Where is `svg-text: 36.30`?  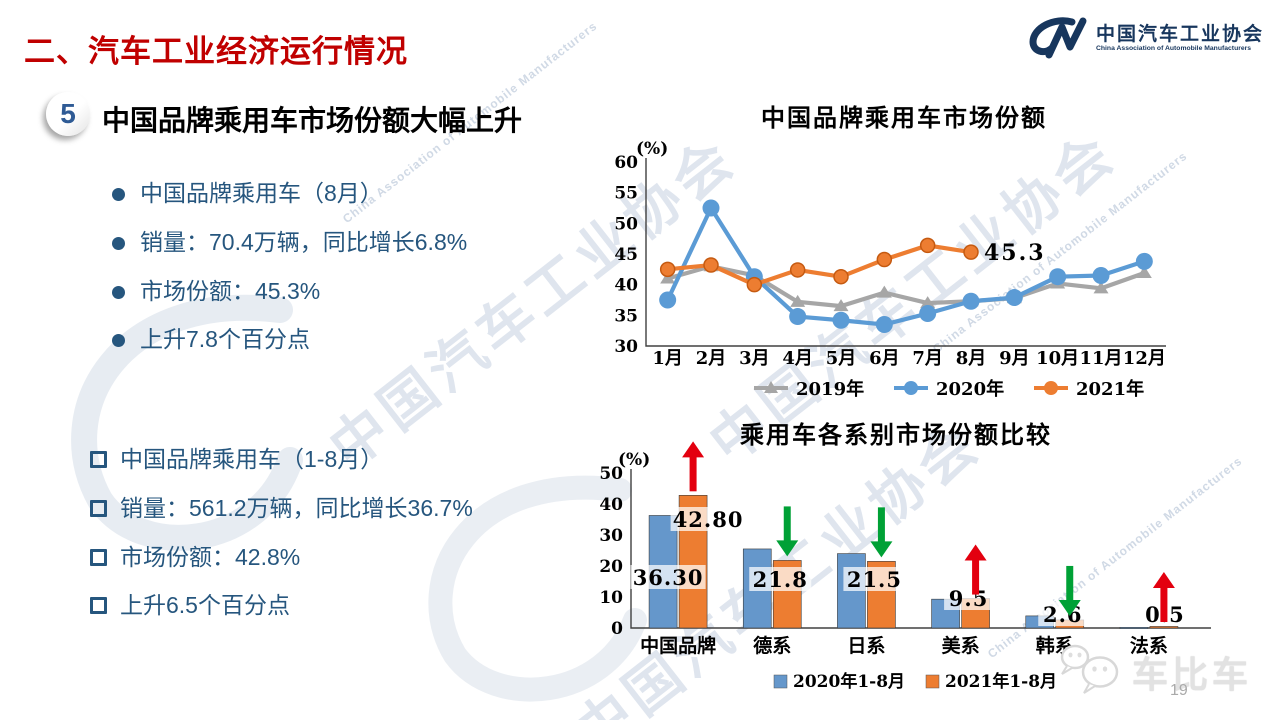
svg-text: 36.30 is located at coordinates (668, 577).